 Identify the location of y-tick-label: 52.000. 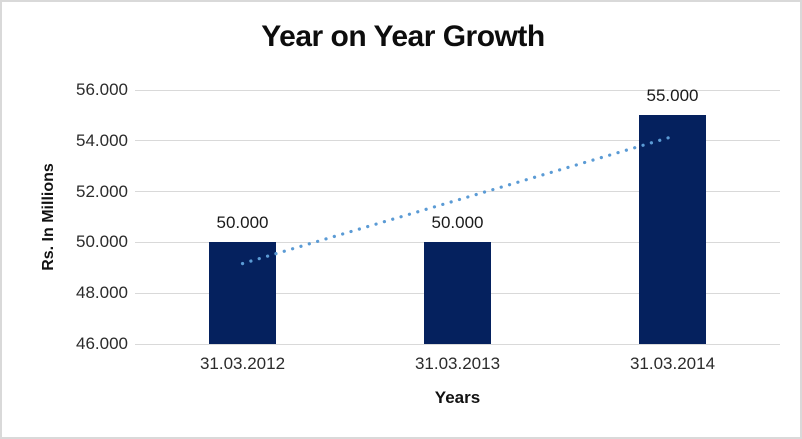
(102, 191).